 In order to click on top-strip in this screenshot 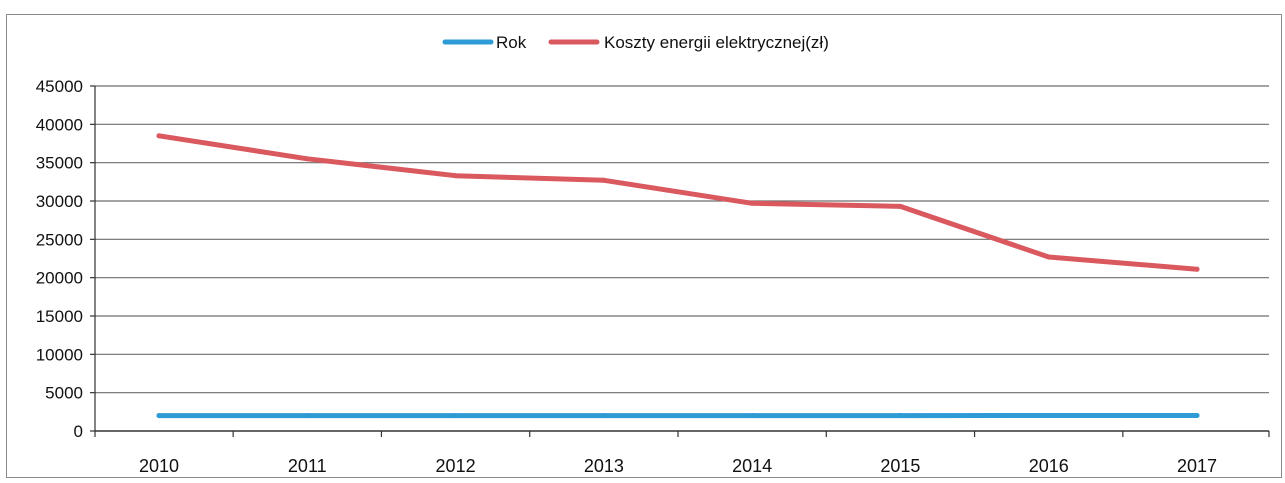, I will do `click(642, 7)`.